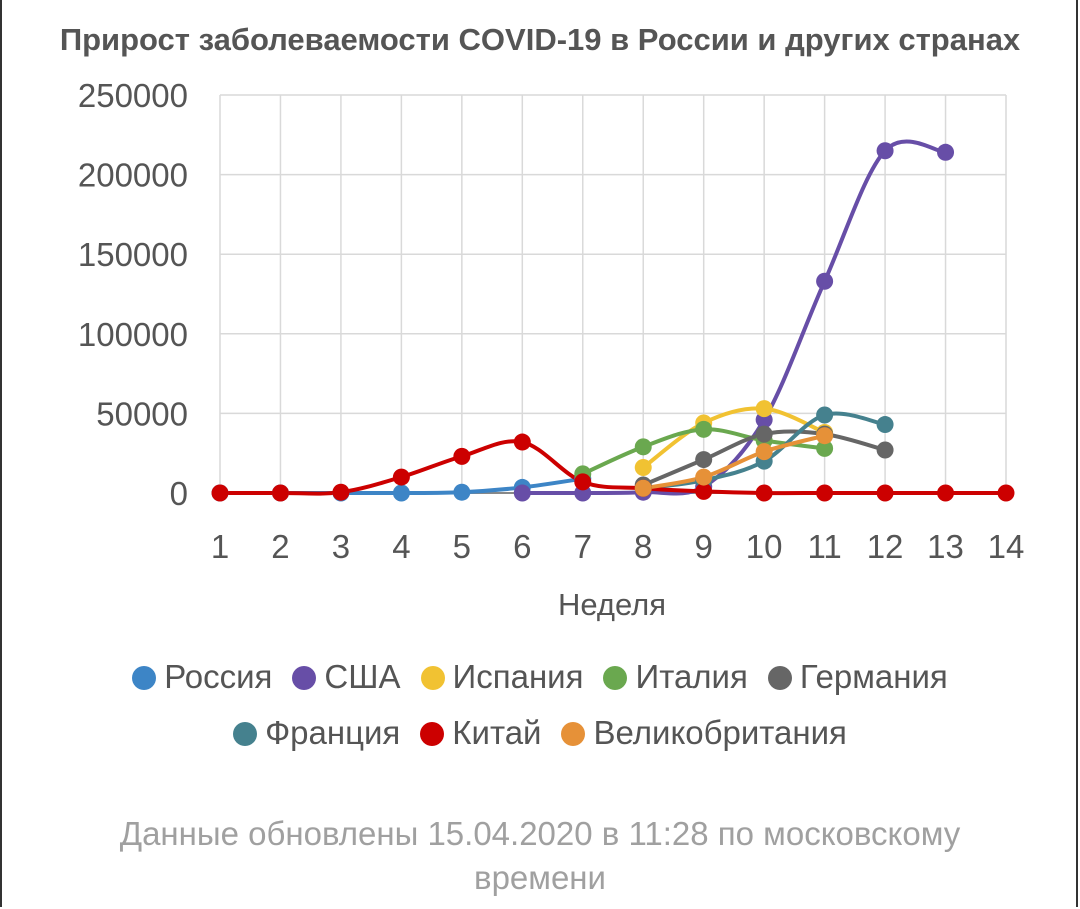  What do you see at coordinates (497, 732) in the screenshot?
I see `legend-label: Китай` at bounding box center [497, 732].